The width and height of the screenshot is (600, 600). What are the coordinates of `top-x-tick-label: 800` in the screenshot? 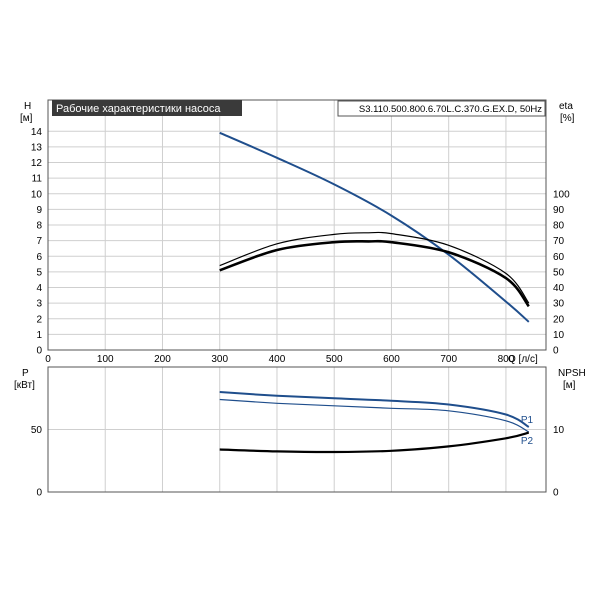 It's located at (506, 359).